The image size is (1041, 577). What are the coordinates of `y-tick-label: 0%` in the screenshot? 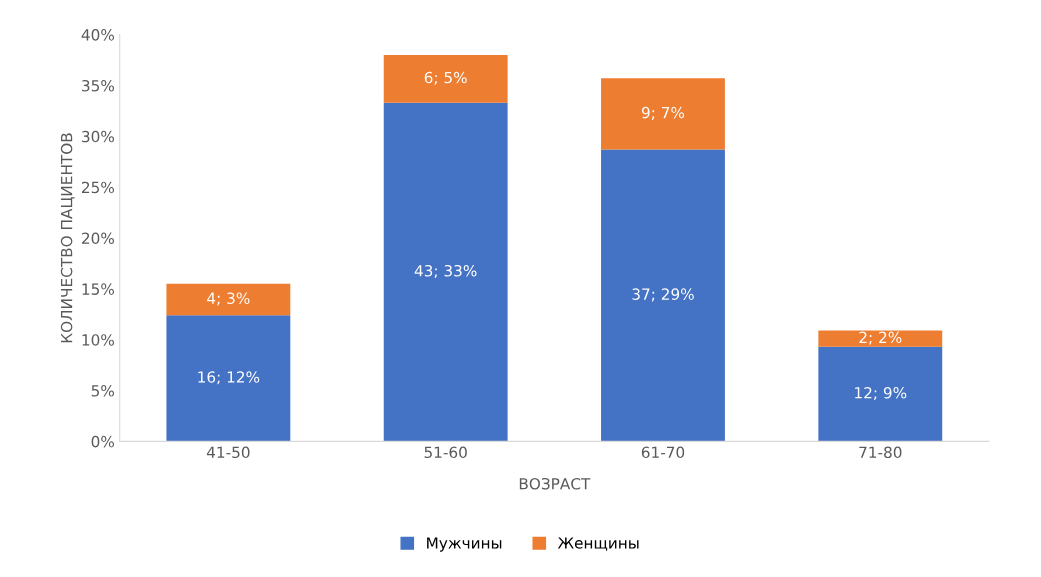 It's located at (103, 441).